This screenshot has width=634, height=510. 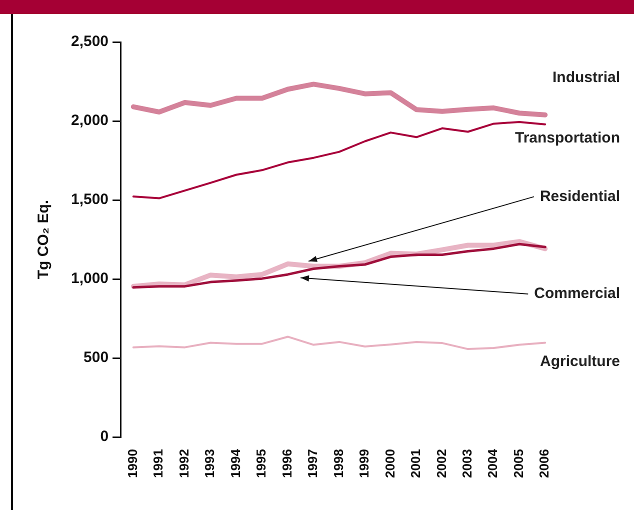 I want to click on y-tick-label: 0, so click(x=104, y=437).